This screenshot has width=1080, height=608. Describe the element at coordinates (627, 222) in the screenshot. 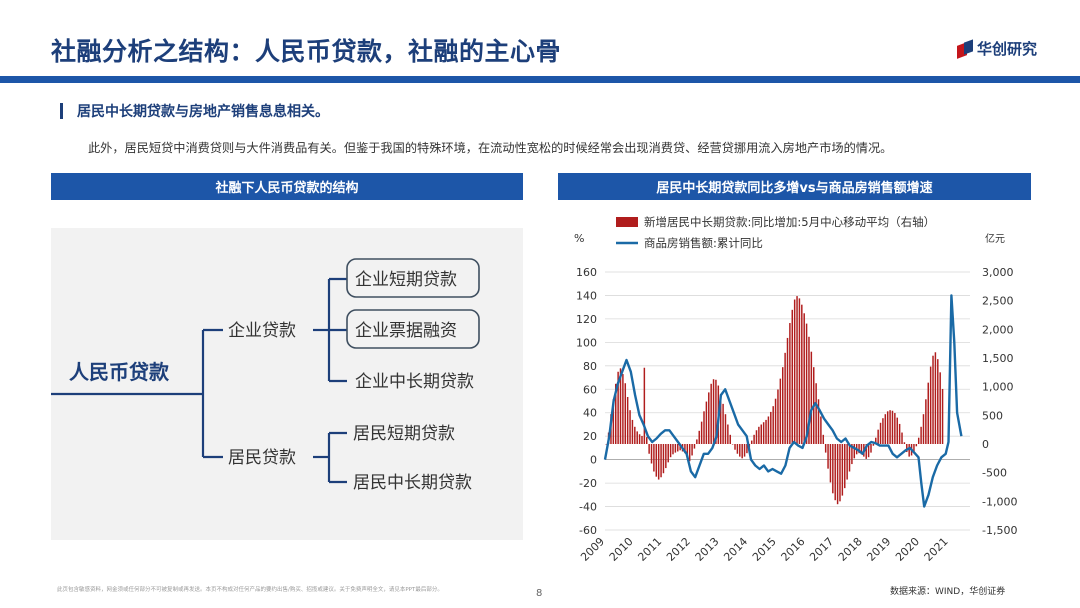

I see `legend-swatch-bar` at that location.